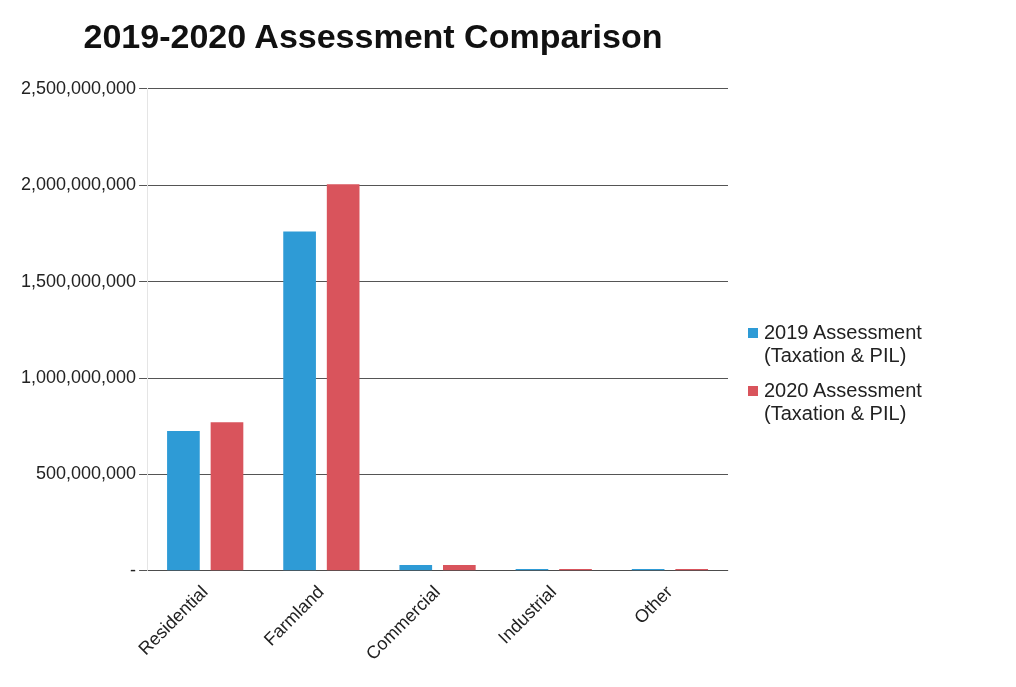  What do you see at coordinates (78, 280) in the screenshot?
I see `y-tick-label: 1,500,000,000` at bounding box center [78, 280].